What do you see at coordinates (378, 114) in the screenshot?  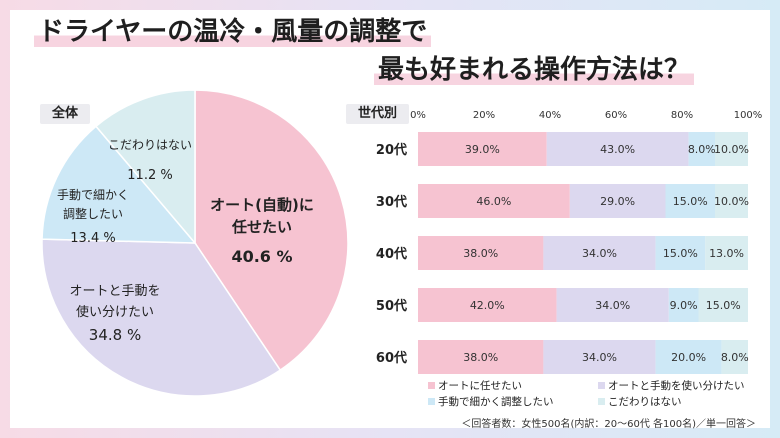 I see `bar-chart-label: 世代別` at bounding box center [378, 114].